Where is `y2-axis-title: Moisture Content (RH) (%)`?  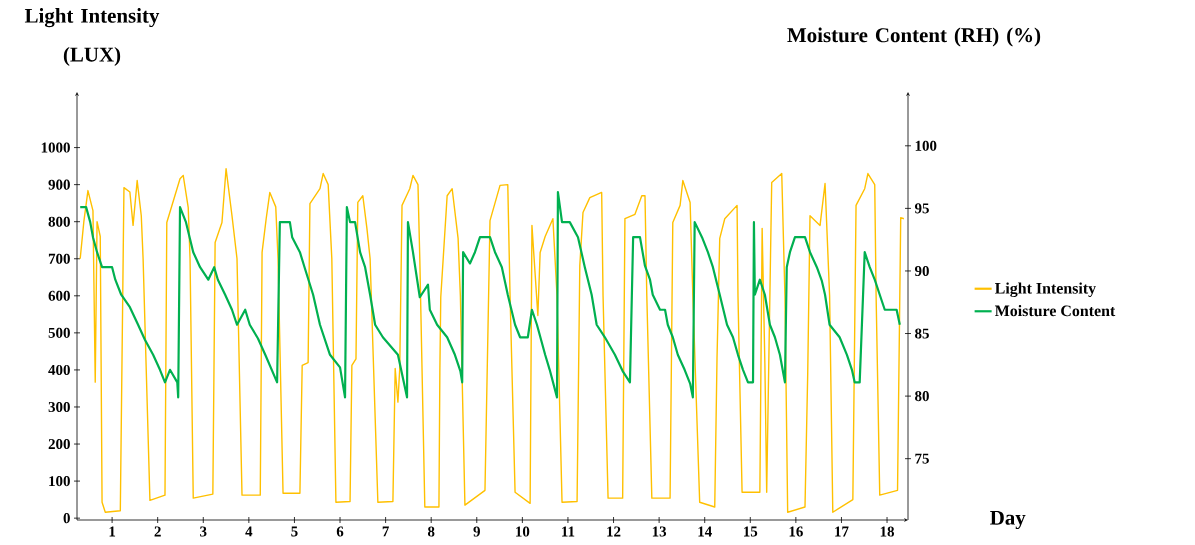
y2-axis-title: Moisture Content (RH) (%) is located at coordinates (914, 37).